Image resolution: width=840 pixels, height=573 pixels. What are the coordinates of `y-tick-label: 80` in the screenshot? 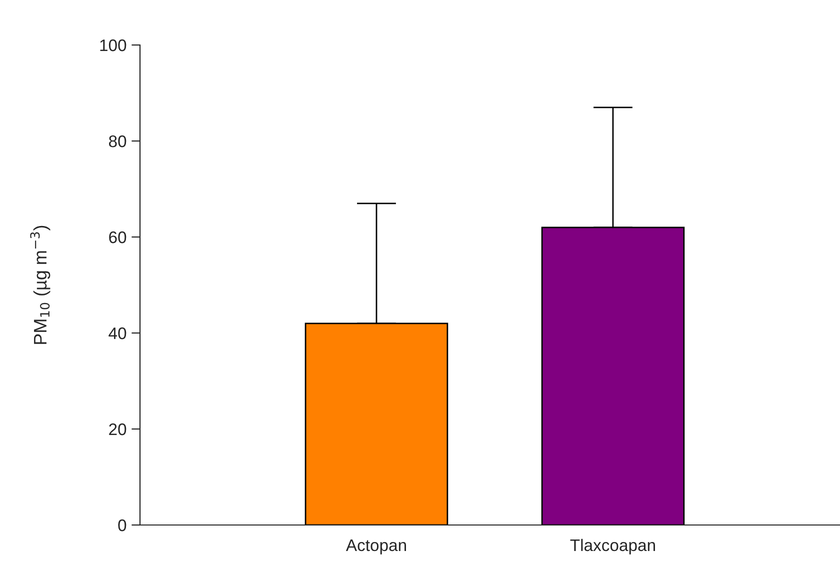 It's located at (117, 141).